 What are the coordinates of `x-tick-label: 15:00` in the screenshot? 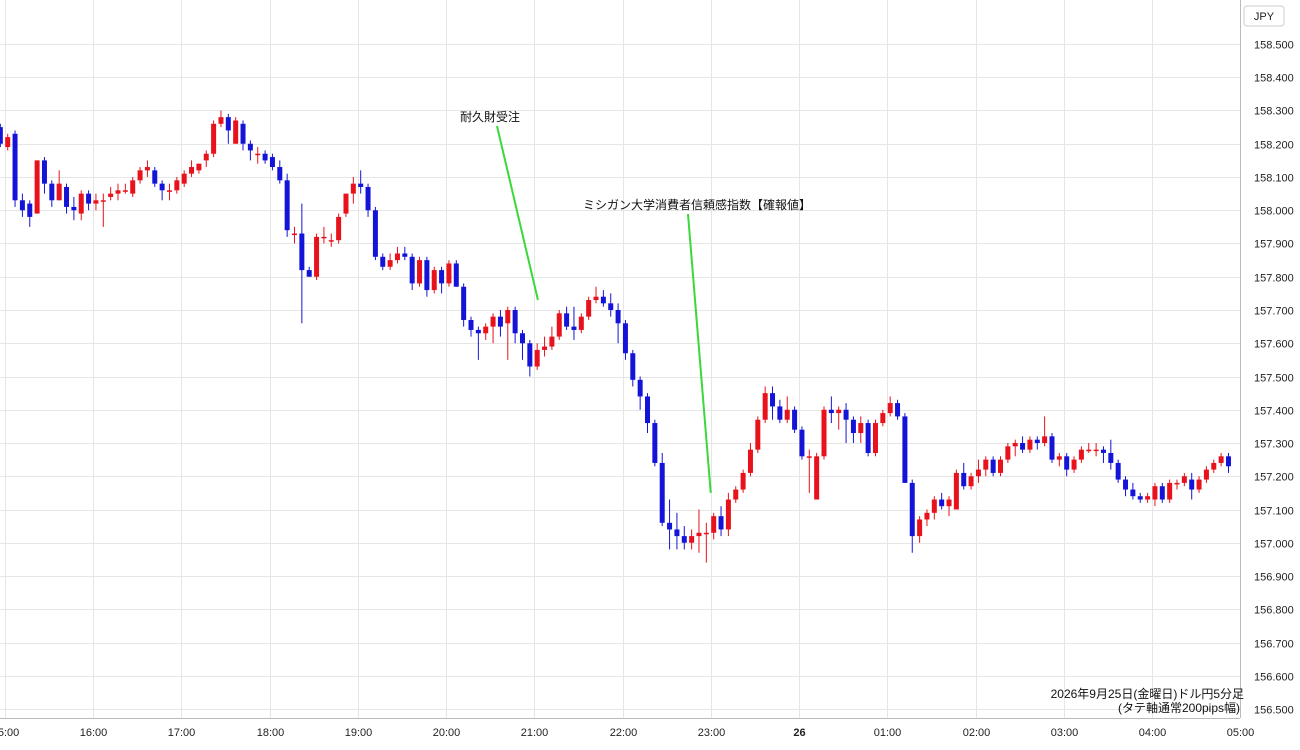 It's located at (9, 733).